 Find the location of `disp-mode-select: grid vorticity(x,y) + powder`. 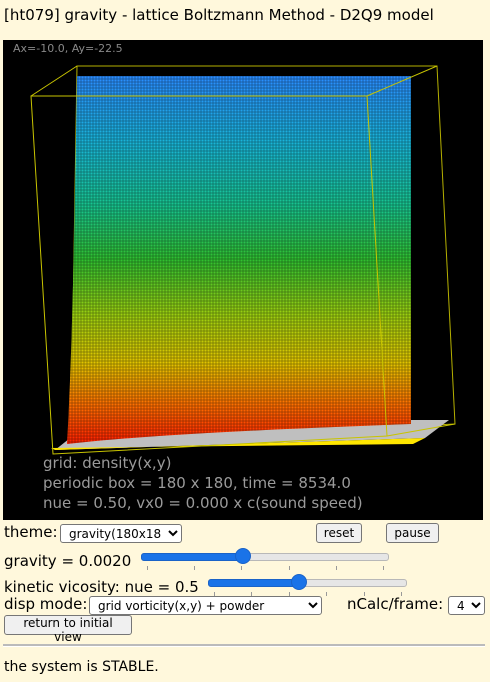

disp-mode-select: grid vorticity(x,y) + powder is located at coordinates (205, 605).